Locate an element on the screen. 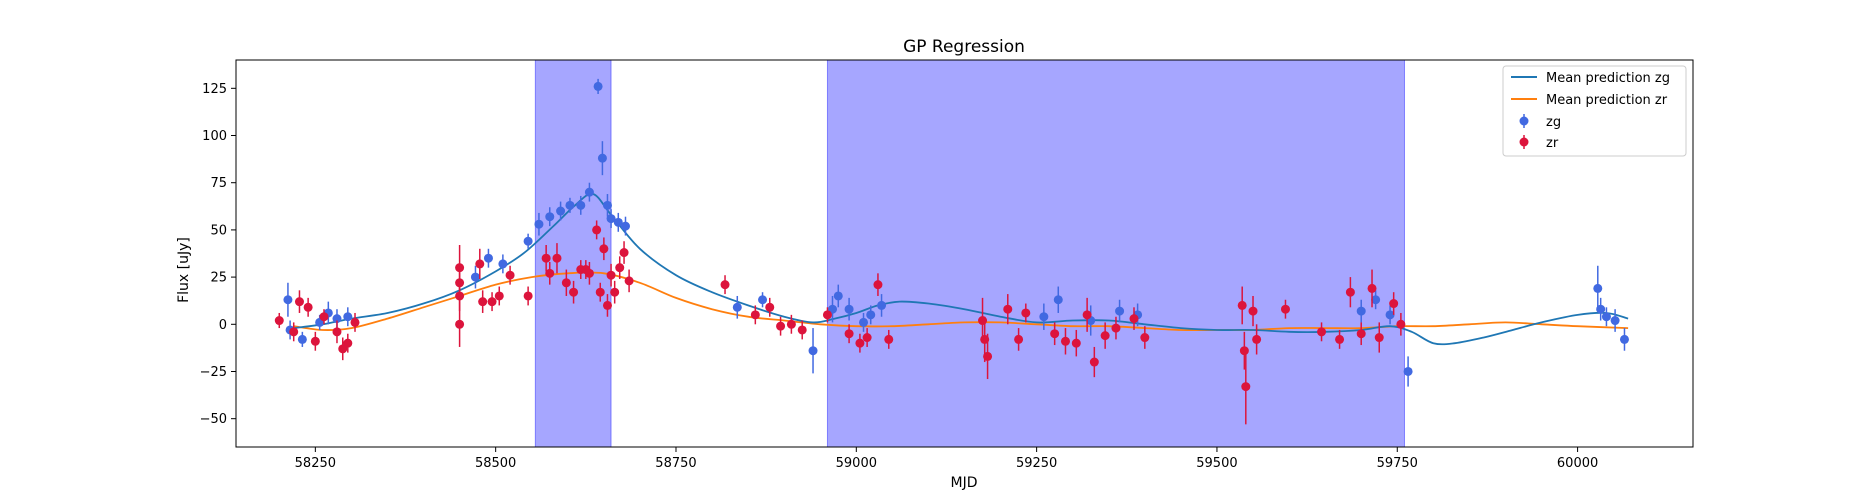 The image size is (1875, 500). y-tick-label: −25 is located at coordinates (213, 372).